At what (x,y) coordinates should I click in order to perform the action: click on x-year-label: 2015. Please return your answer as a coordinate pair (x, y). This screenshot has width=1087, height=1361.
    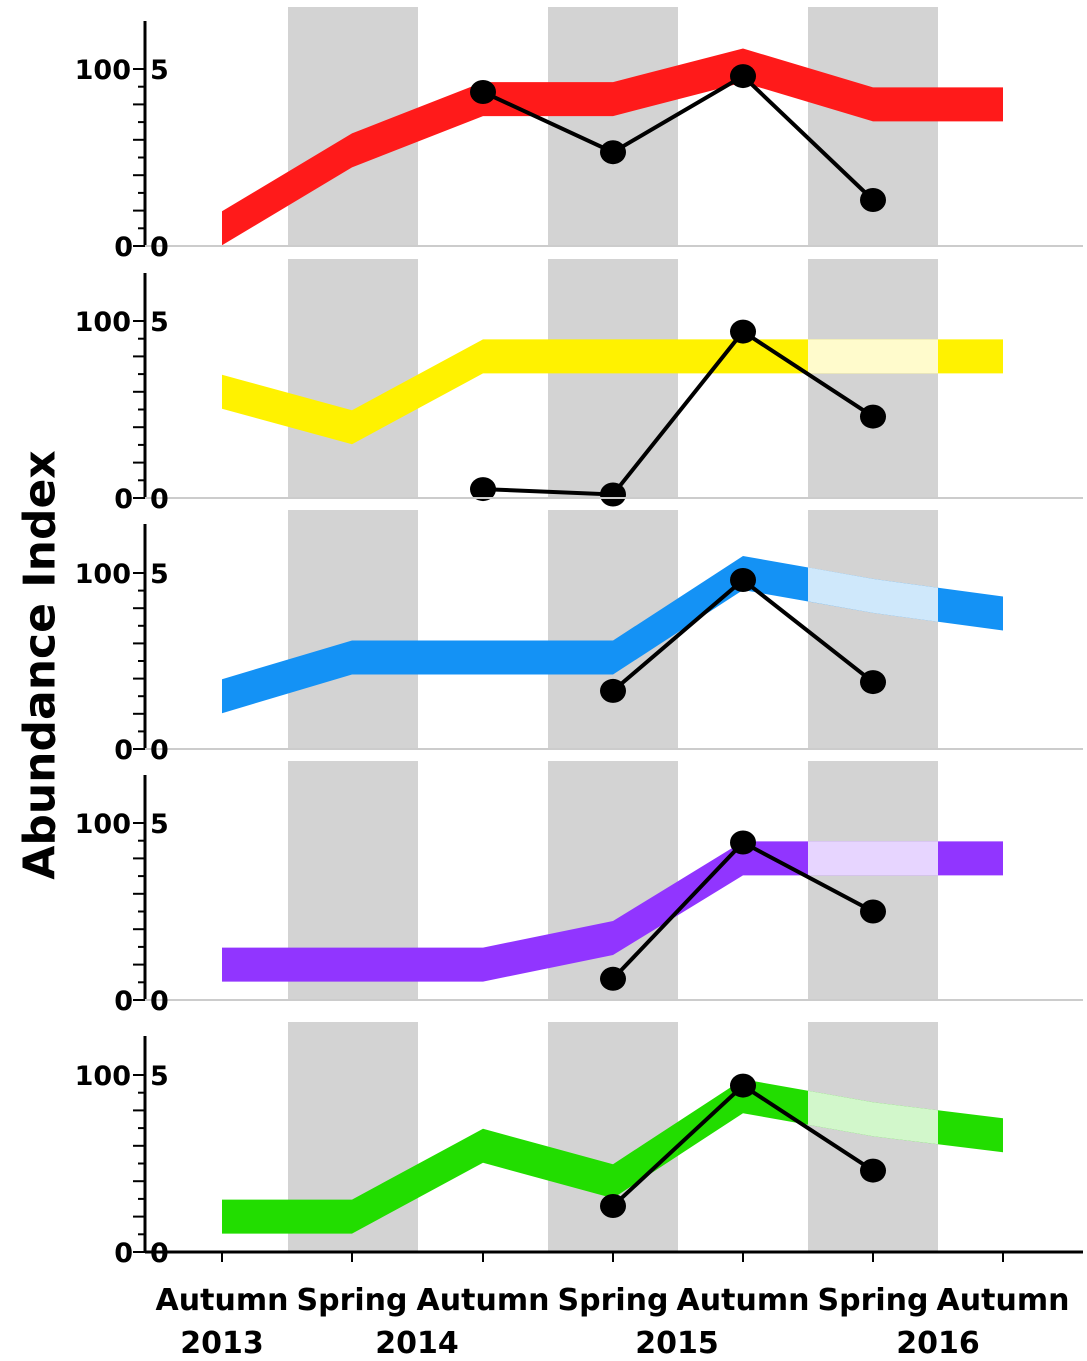
    Looking at the image, I should click on (677, 1343).